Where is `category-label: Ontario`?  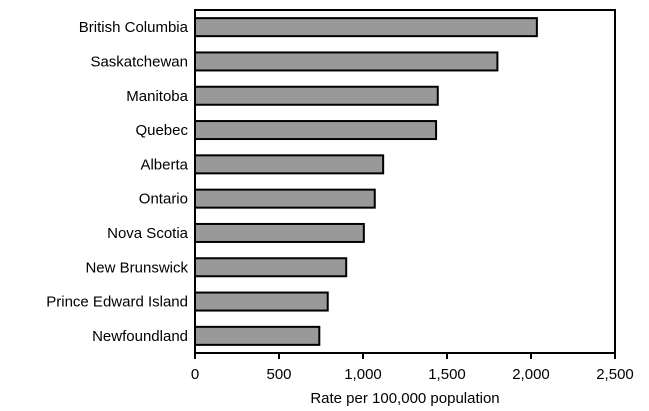
category-label: Ontario is located at coordinates (163, 199).